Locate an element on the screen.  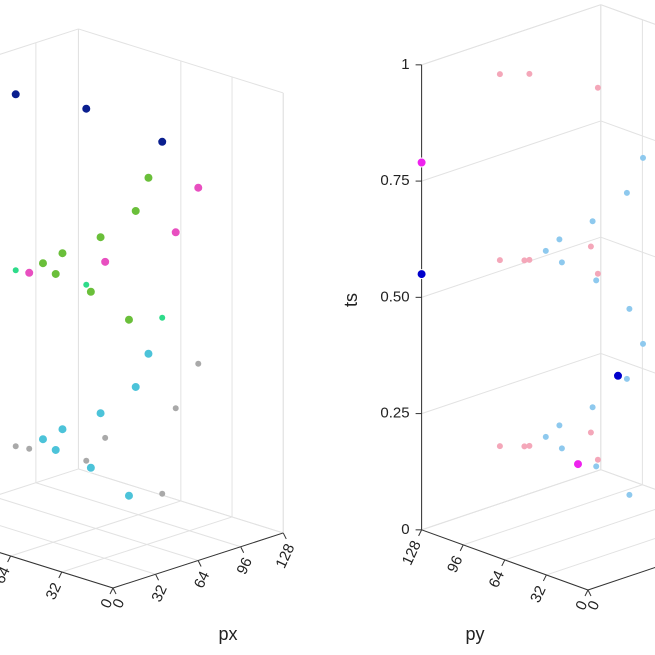
x-tick-label: 96 is located at coordinates (244, 566).